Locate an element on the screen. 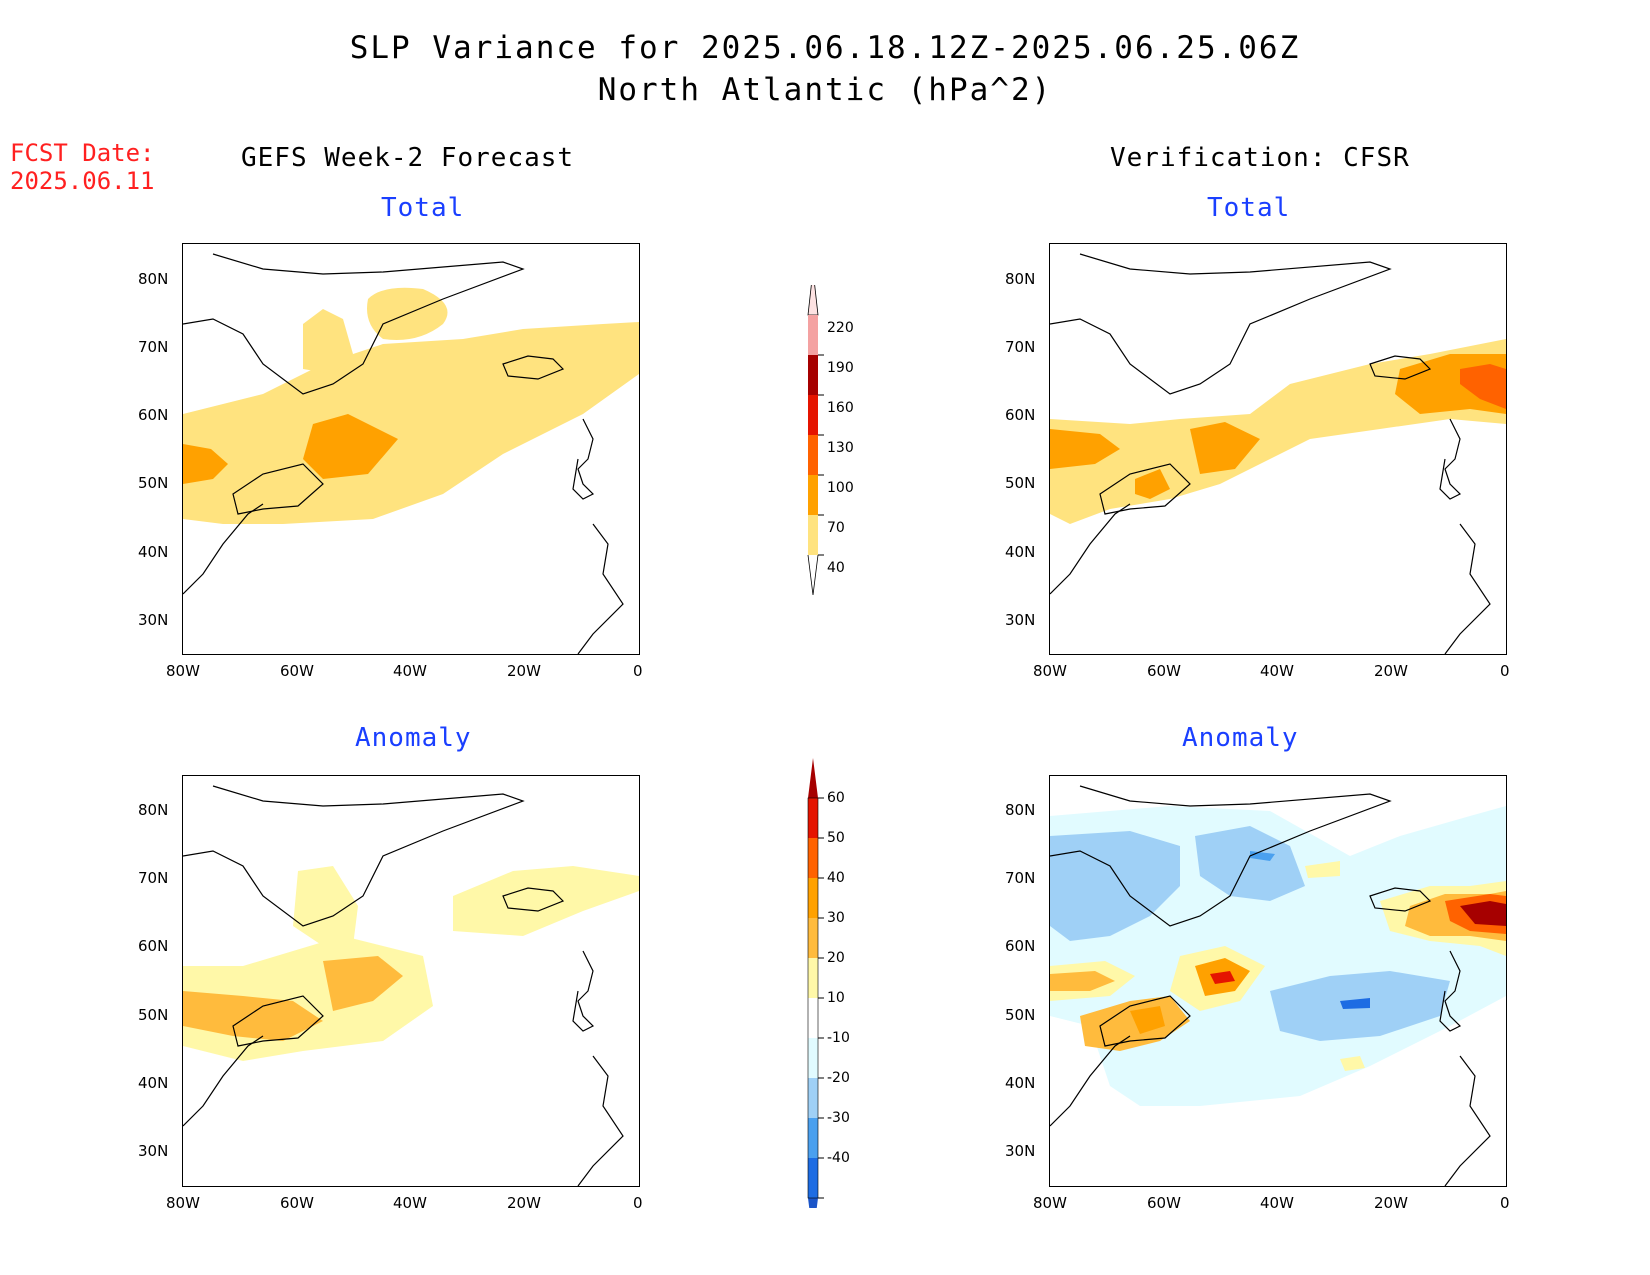  verification-total-map is located at coordinates (1278, 449).